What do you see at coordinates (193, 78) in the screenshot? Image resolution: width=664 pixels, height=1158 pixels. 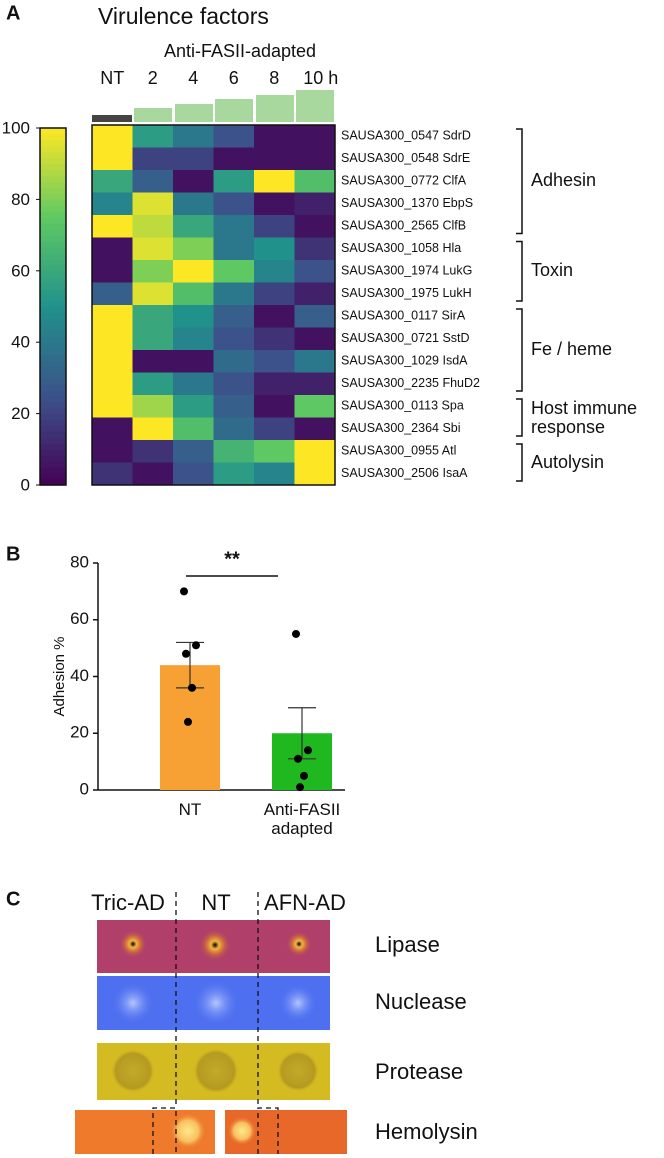 I see `column-label: 4` at bounding box center [193, 78].